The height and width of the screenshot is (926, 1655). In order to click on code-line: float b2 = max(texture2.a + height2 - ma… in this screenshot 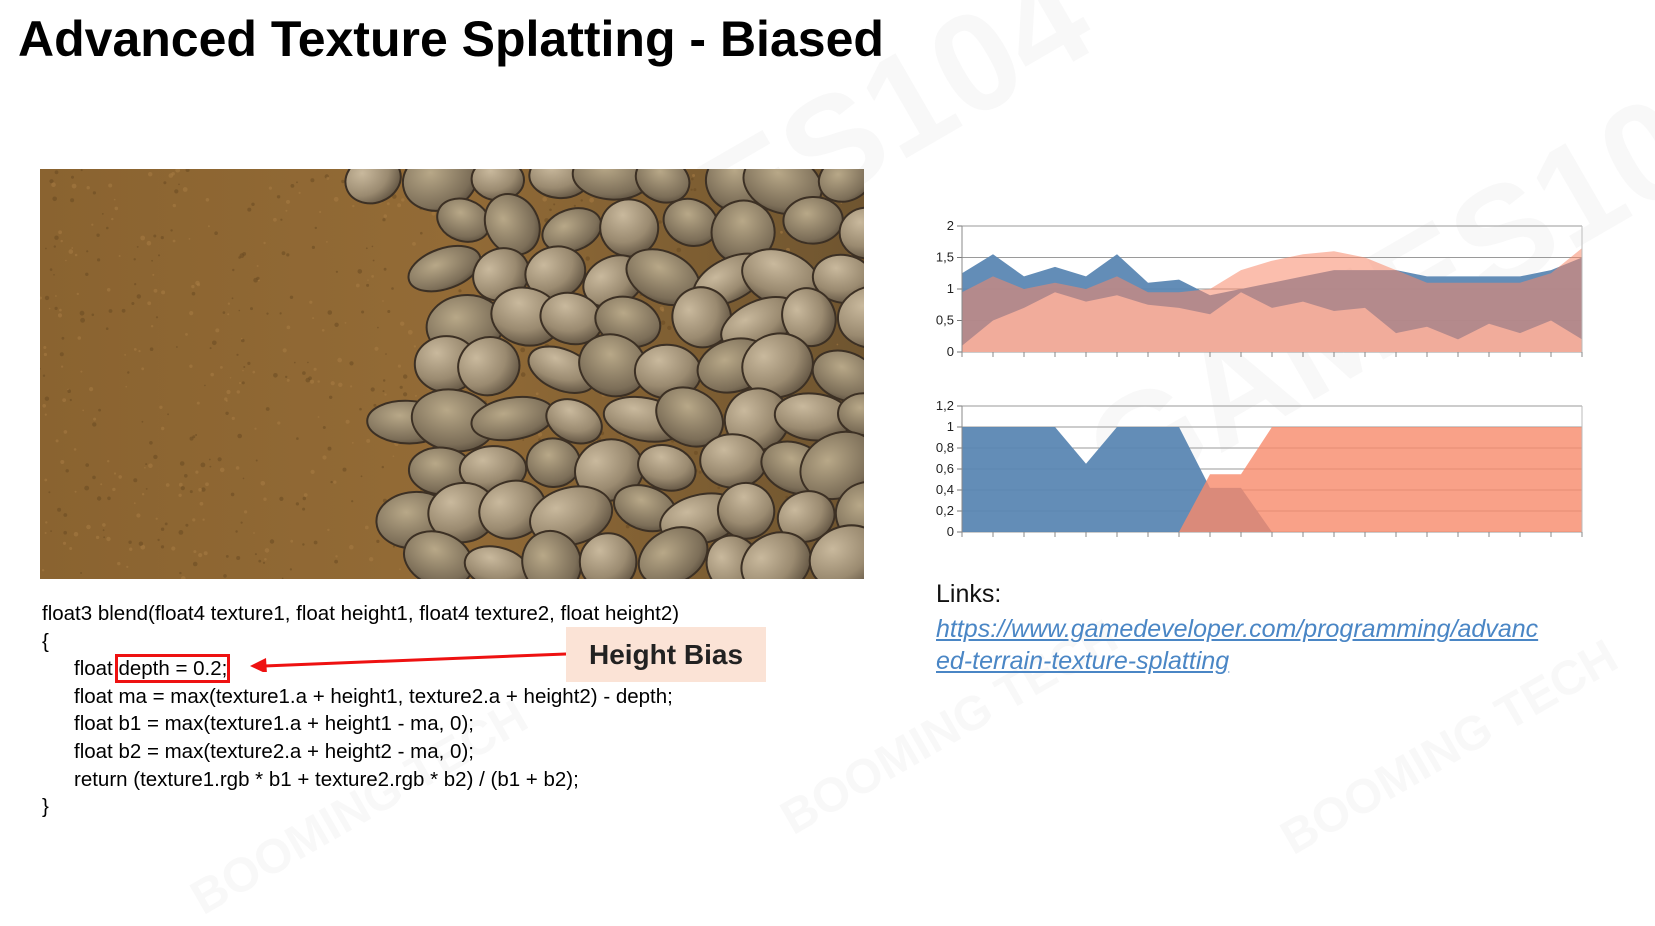, I will do `click(274, 751)`.